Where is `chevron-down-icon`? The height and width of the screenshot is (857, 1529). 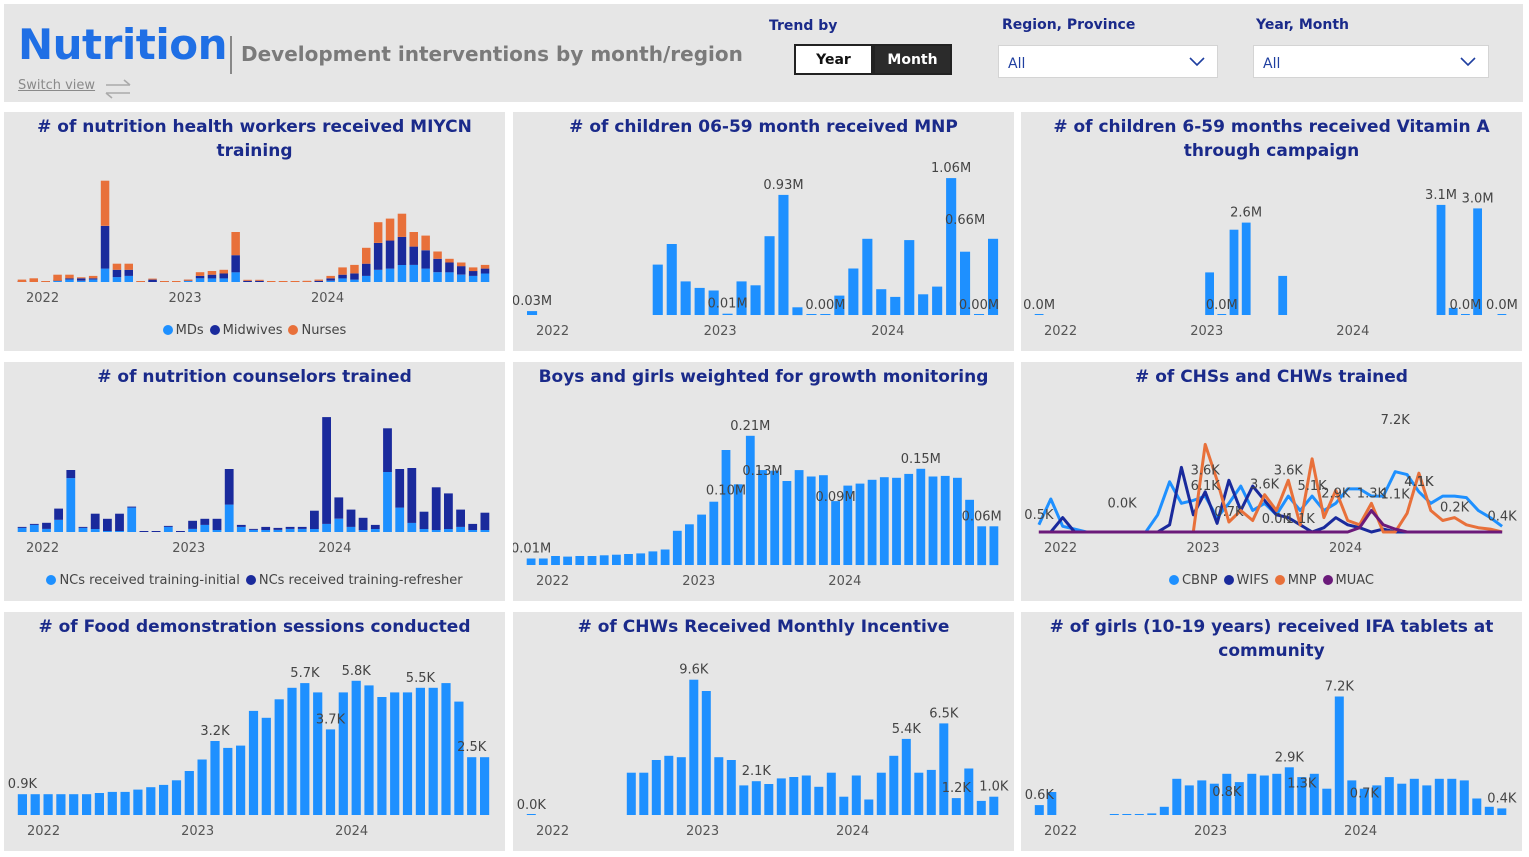 chevron-down-icon is located at coordinates (1468, 62).